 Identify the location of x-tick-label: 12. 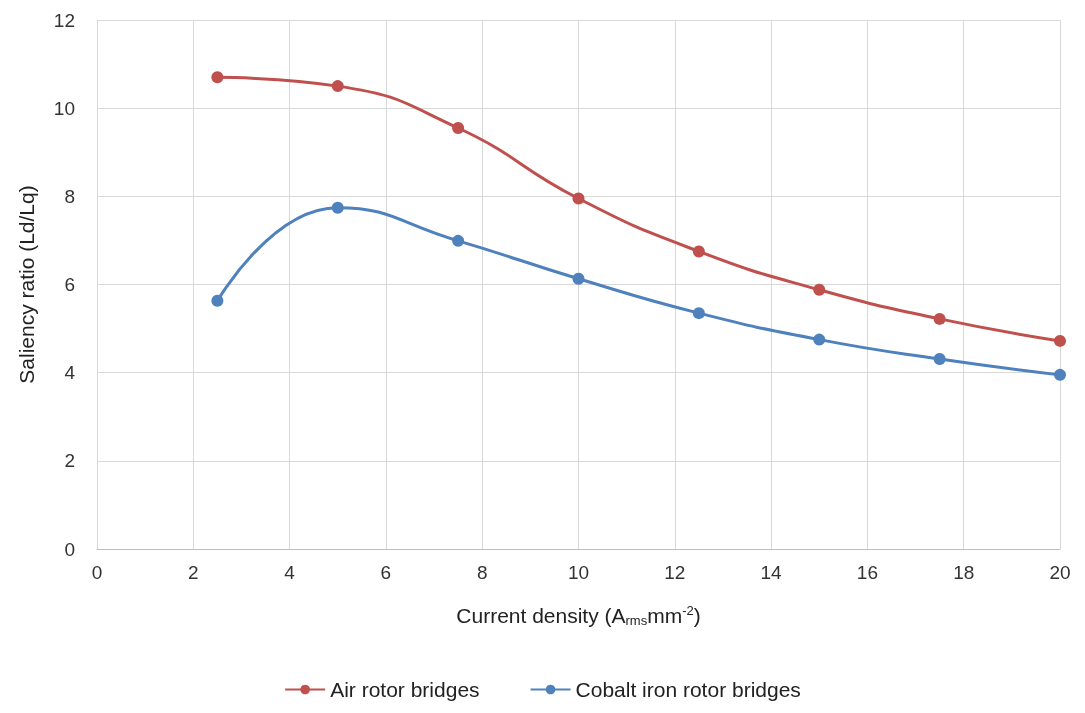
(675, 572).